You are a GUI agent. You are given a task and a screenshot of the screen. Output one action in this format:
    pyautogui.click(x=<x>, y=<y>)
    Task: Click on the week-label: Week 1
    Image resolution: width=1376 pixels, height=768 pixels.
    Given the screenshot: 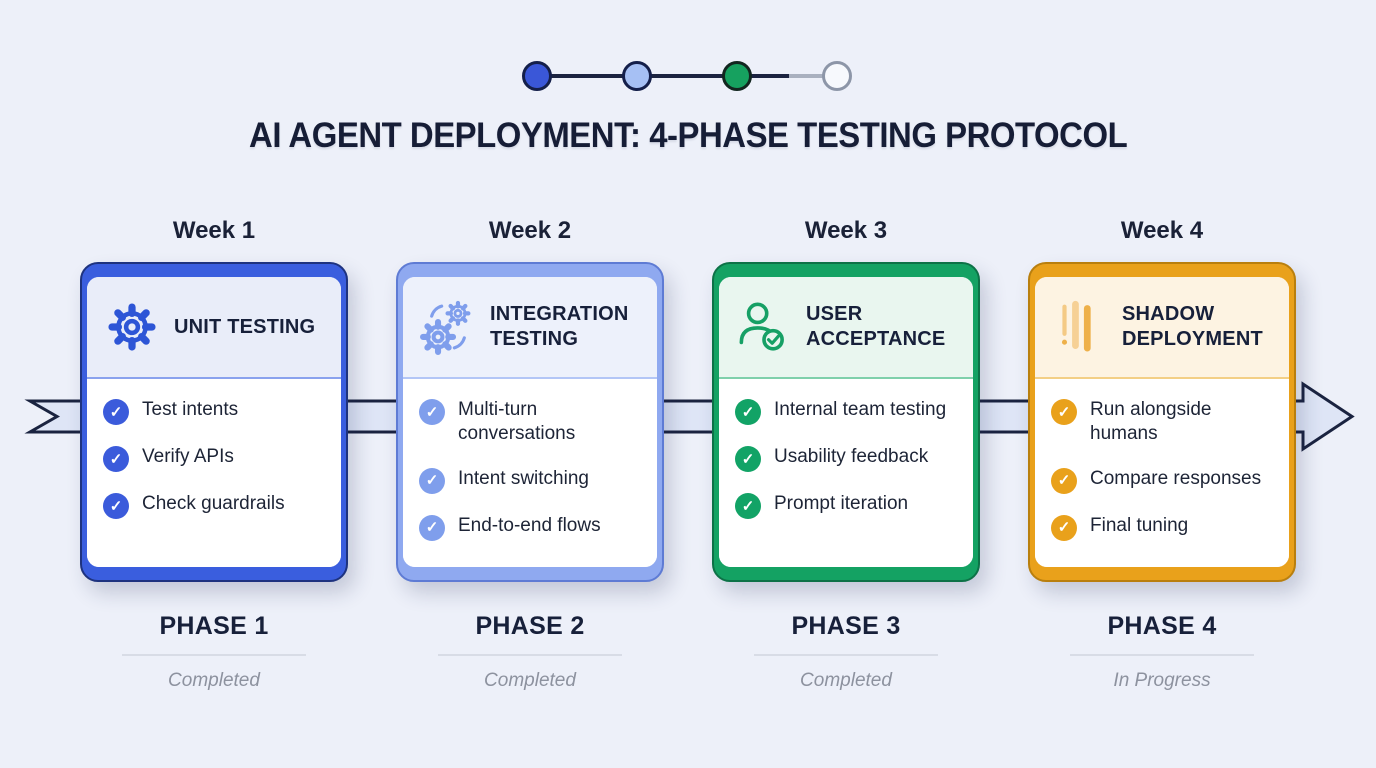 What is the action you would take?
    pyautogui.click(x=214, y=230)
    